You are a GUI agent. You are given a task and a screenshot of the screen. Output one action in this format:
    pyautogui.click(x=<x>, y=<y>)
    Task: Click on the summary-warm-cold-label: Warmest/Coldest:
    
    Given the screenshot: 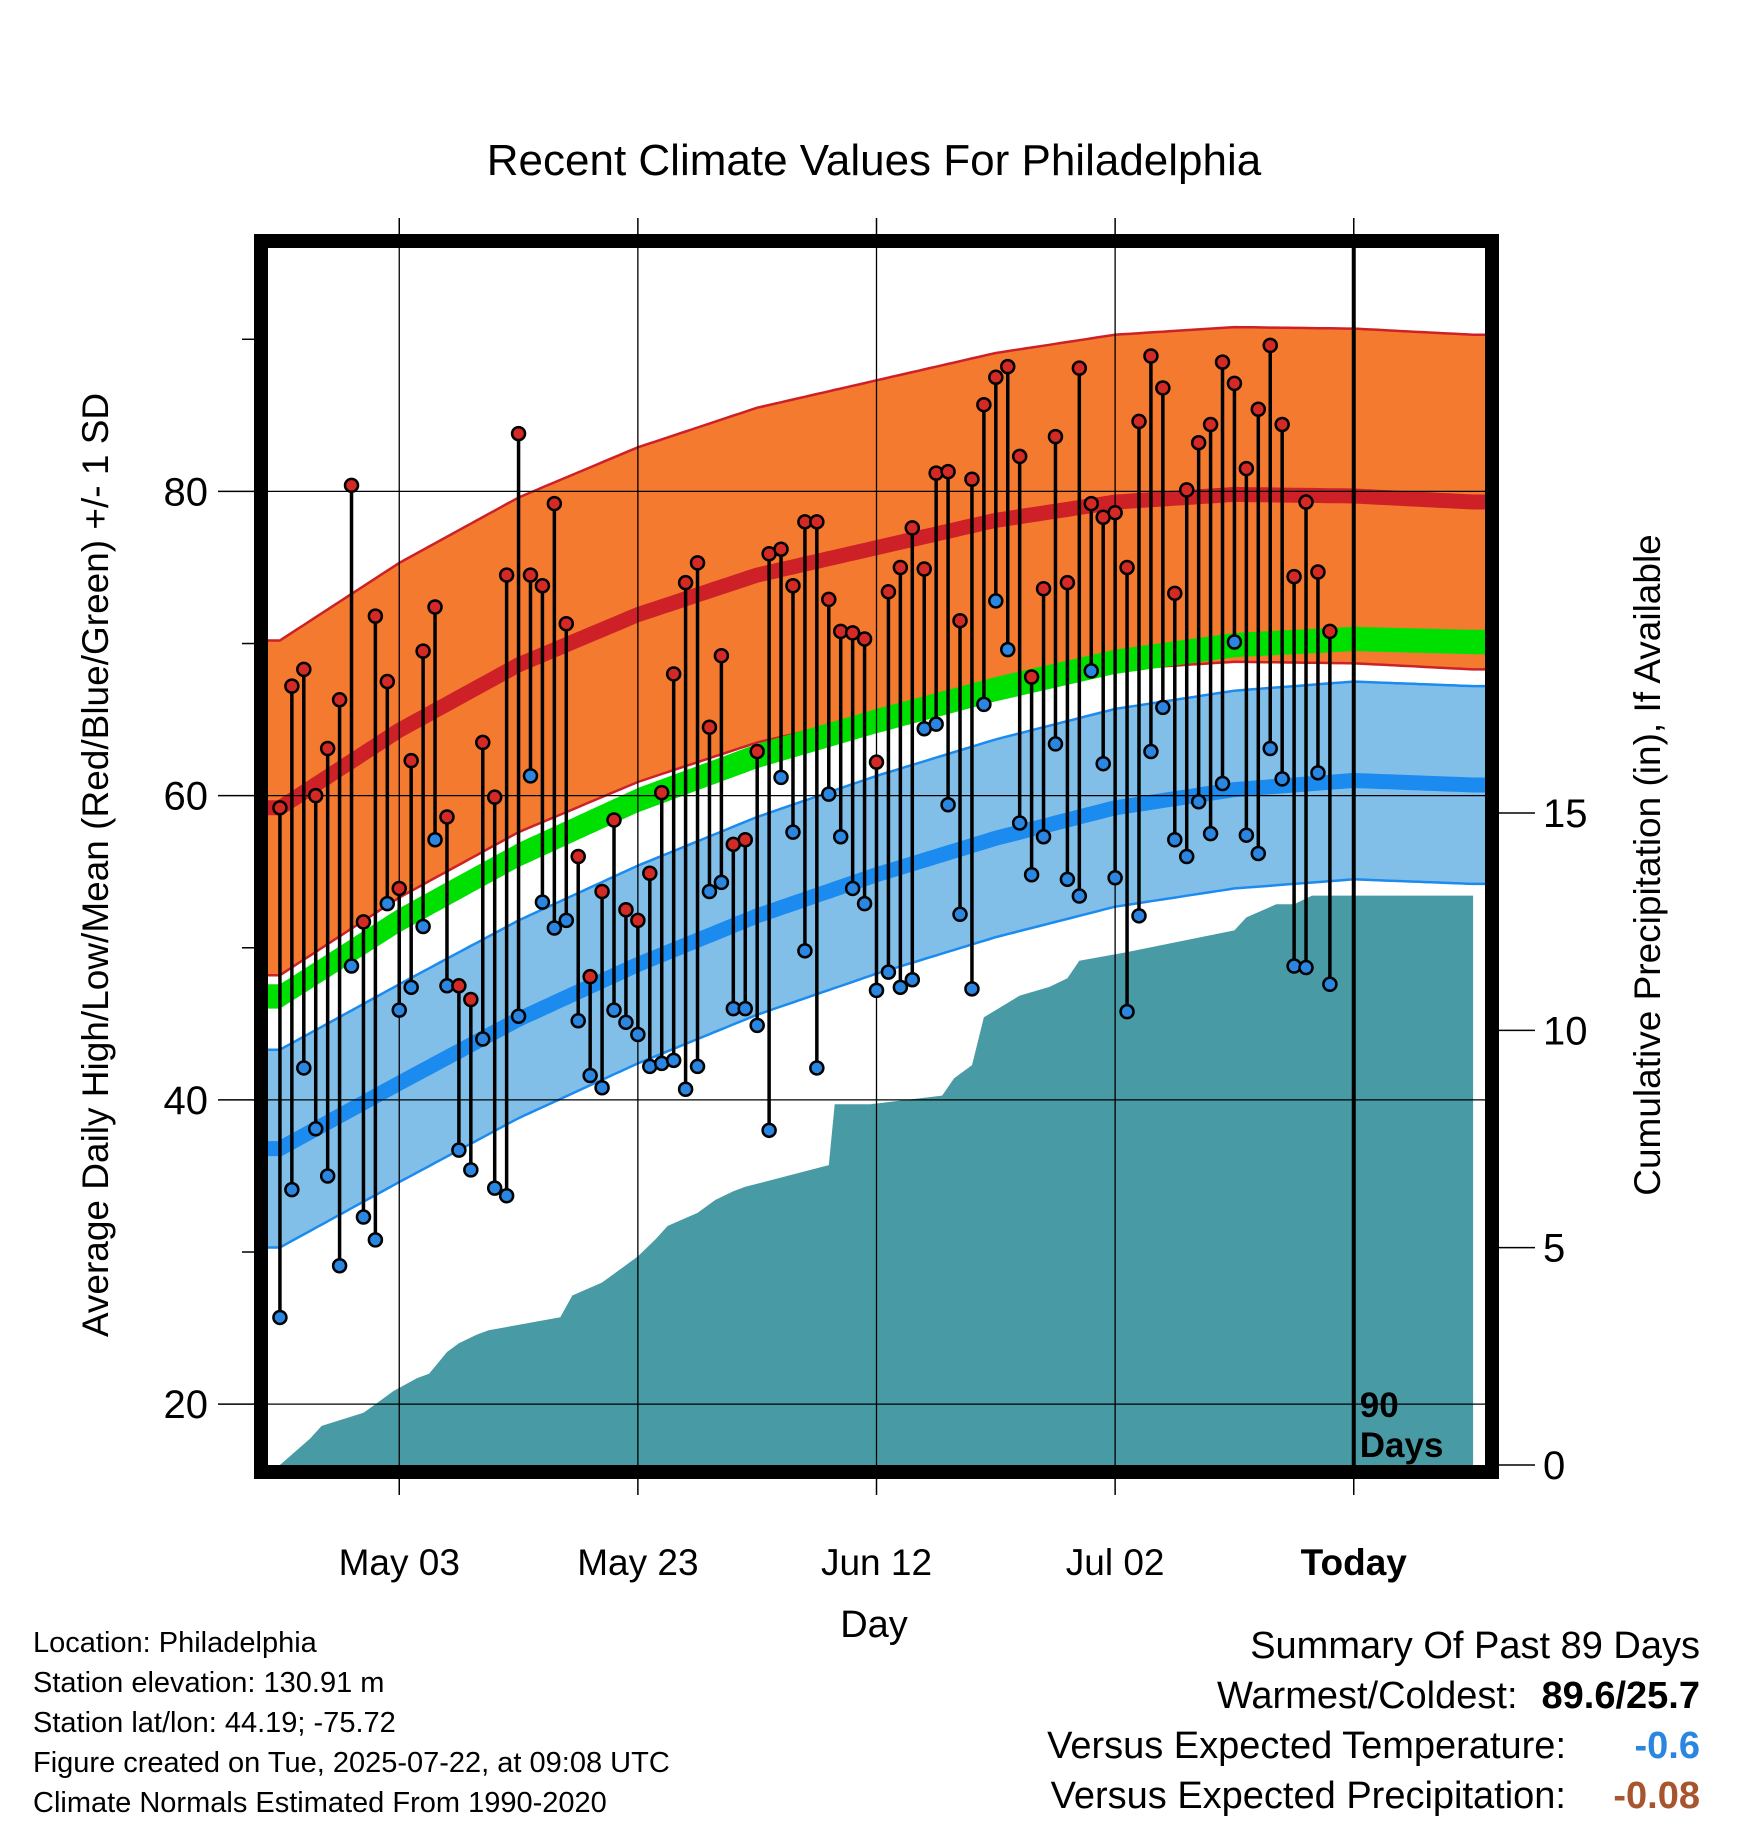 What is the action you would take?
    pyautogui.click(x=1367, y=1696)
    